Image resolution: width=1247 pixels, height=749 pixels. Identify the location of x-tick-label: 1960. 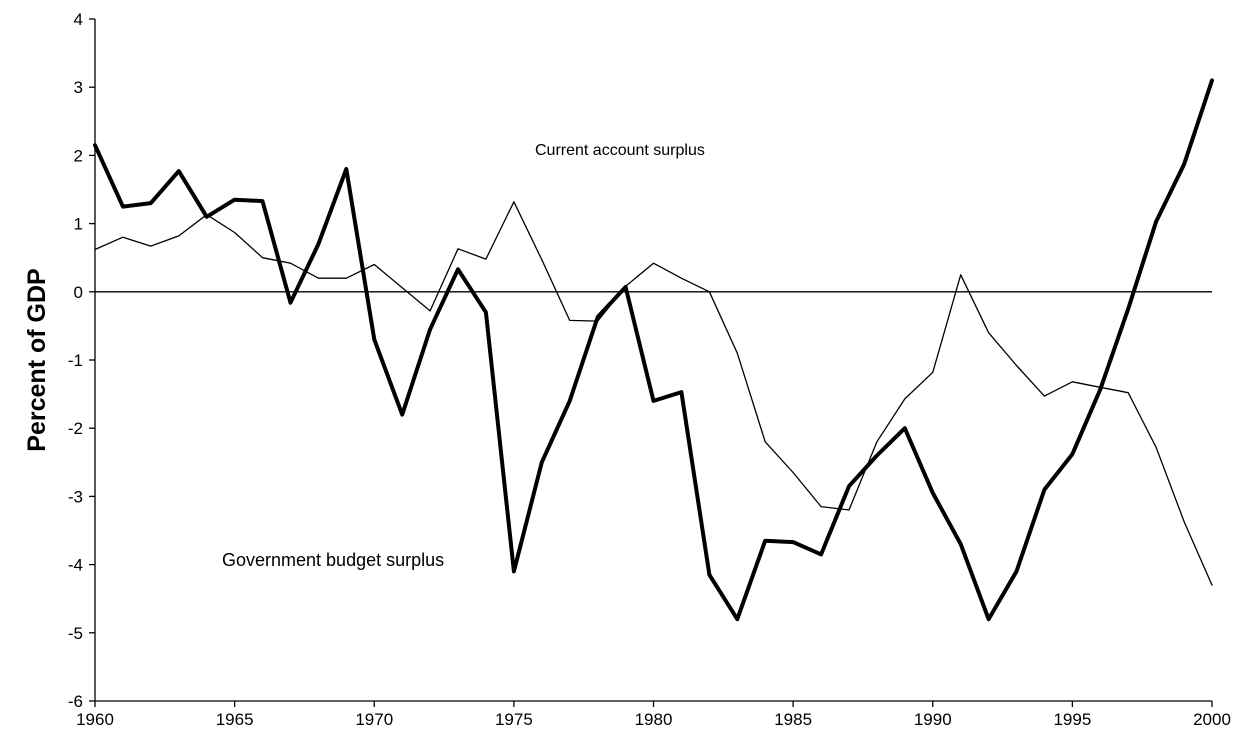
(95, 719).